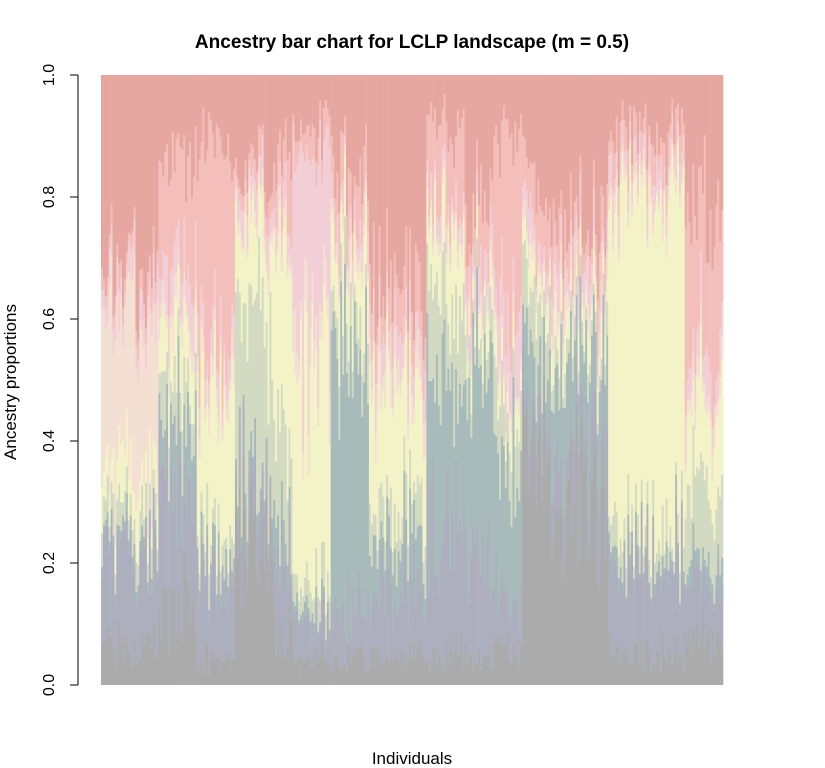  I want to click on y-tick-label: 0.0, so click(49, 685).